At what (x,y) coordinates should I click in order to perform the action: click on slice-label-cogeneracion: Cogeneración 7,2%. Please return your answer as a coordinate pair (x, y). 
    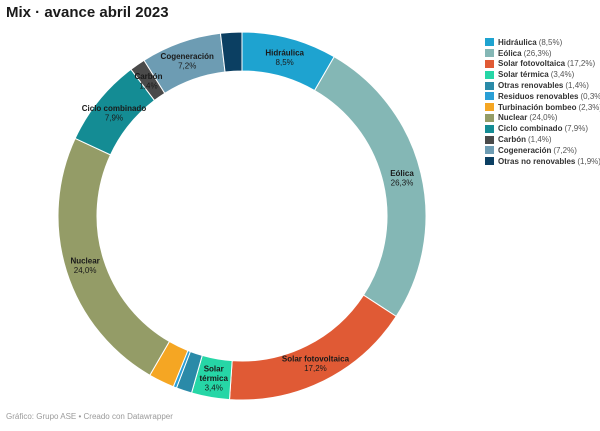
    Looking at the image, I should click on (187, 61).